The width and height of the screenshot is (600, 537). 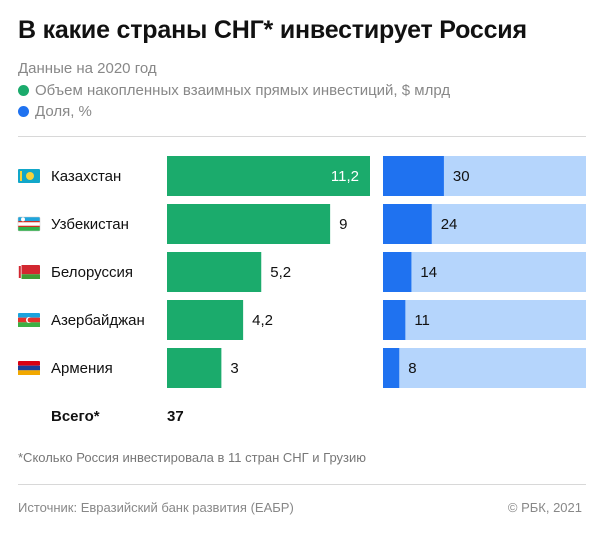 I want to click on category-label: Узбекистан, so click(x=90, y=224).